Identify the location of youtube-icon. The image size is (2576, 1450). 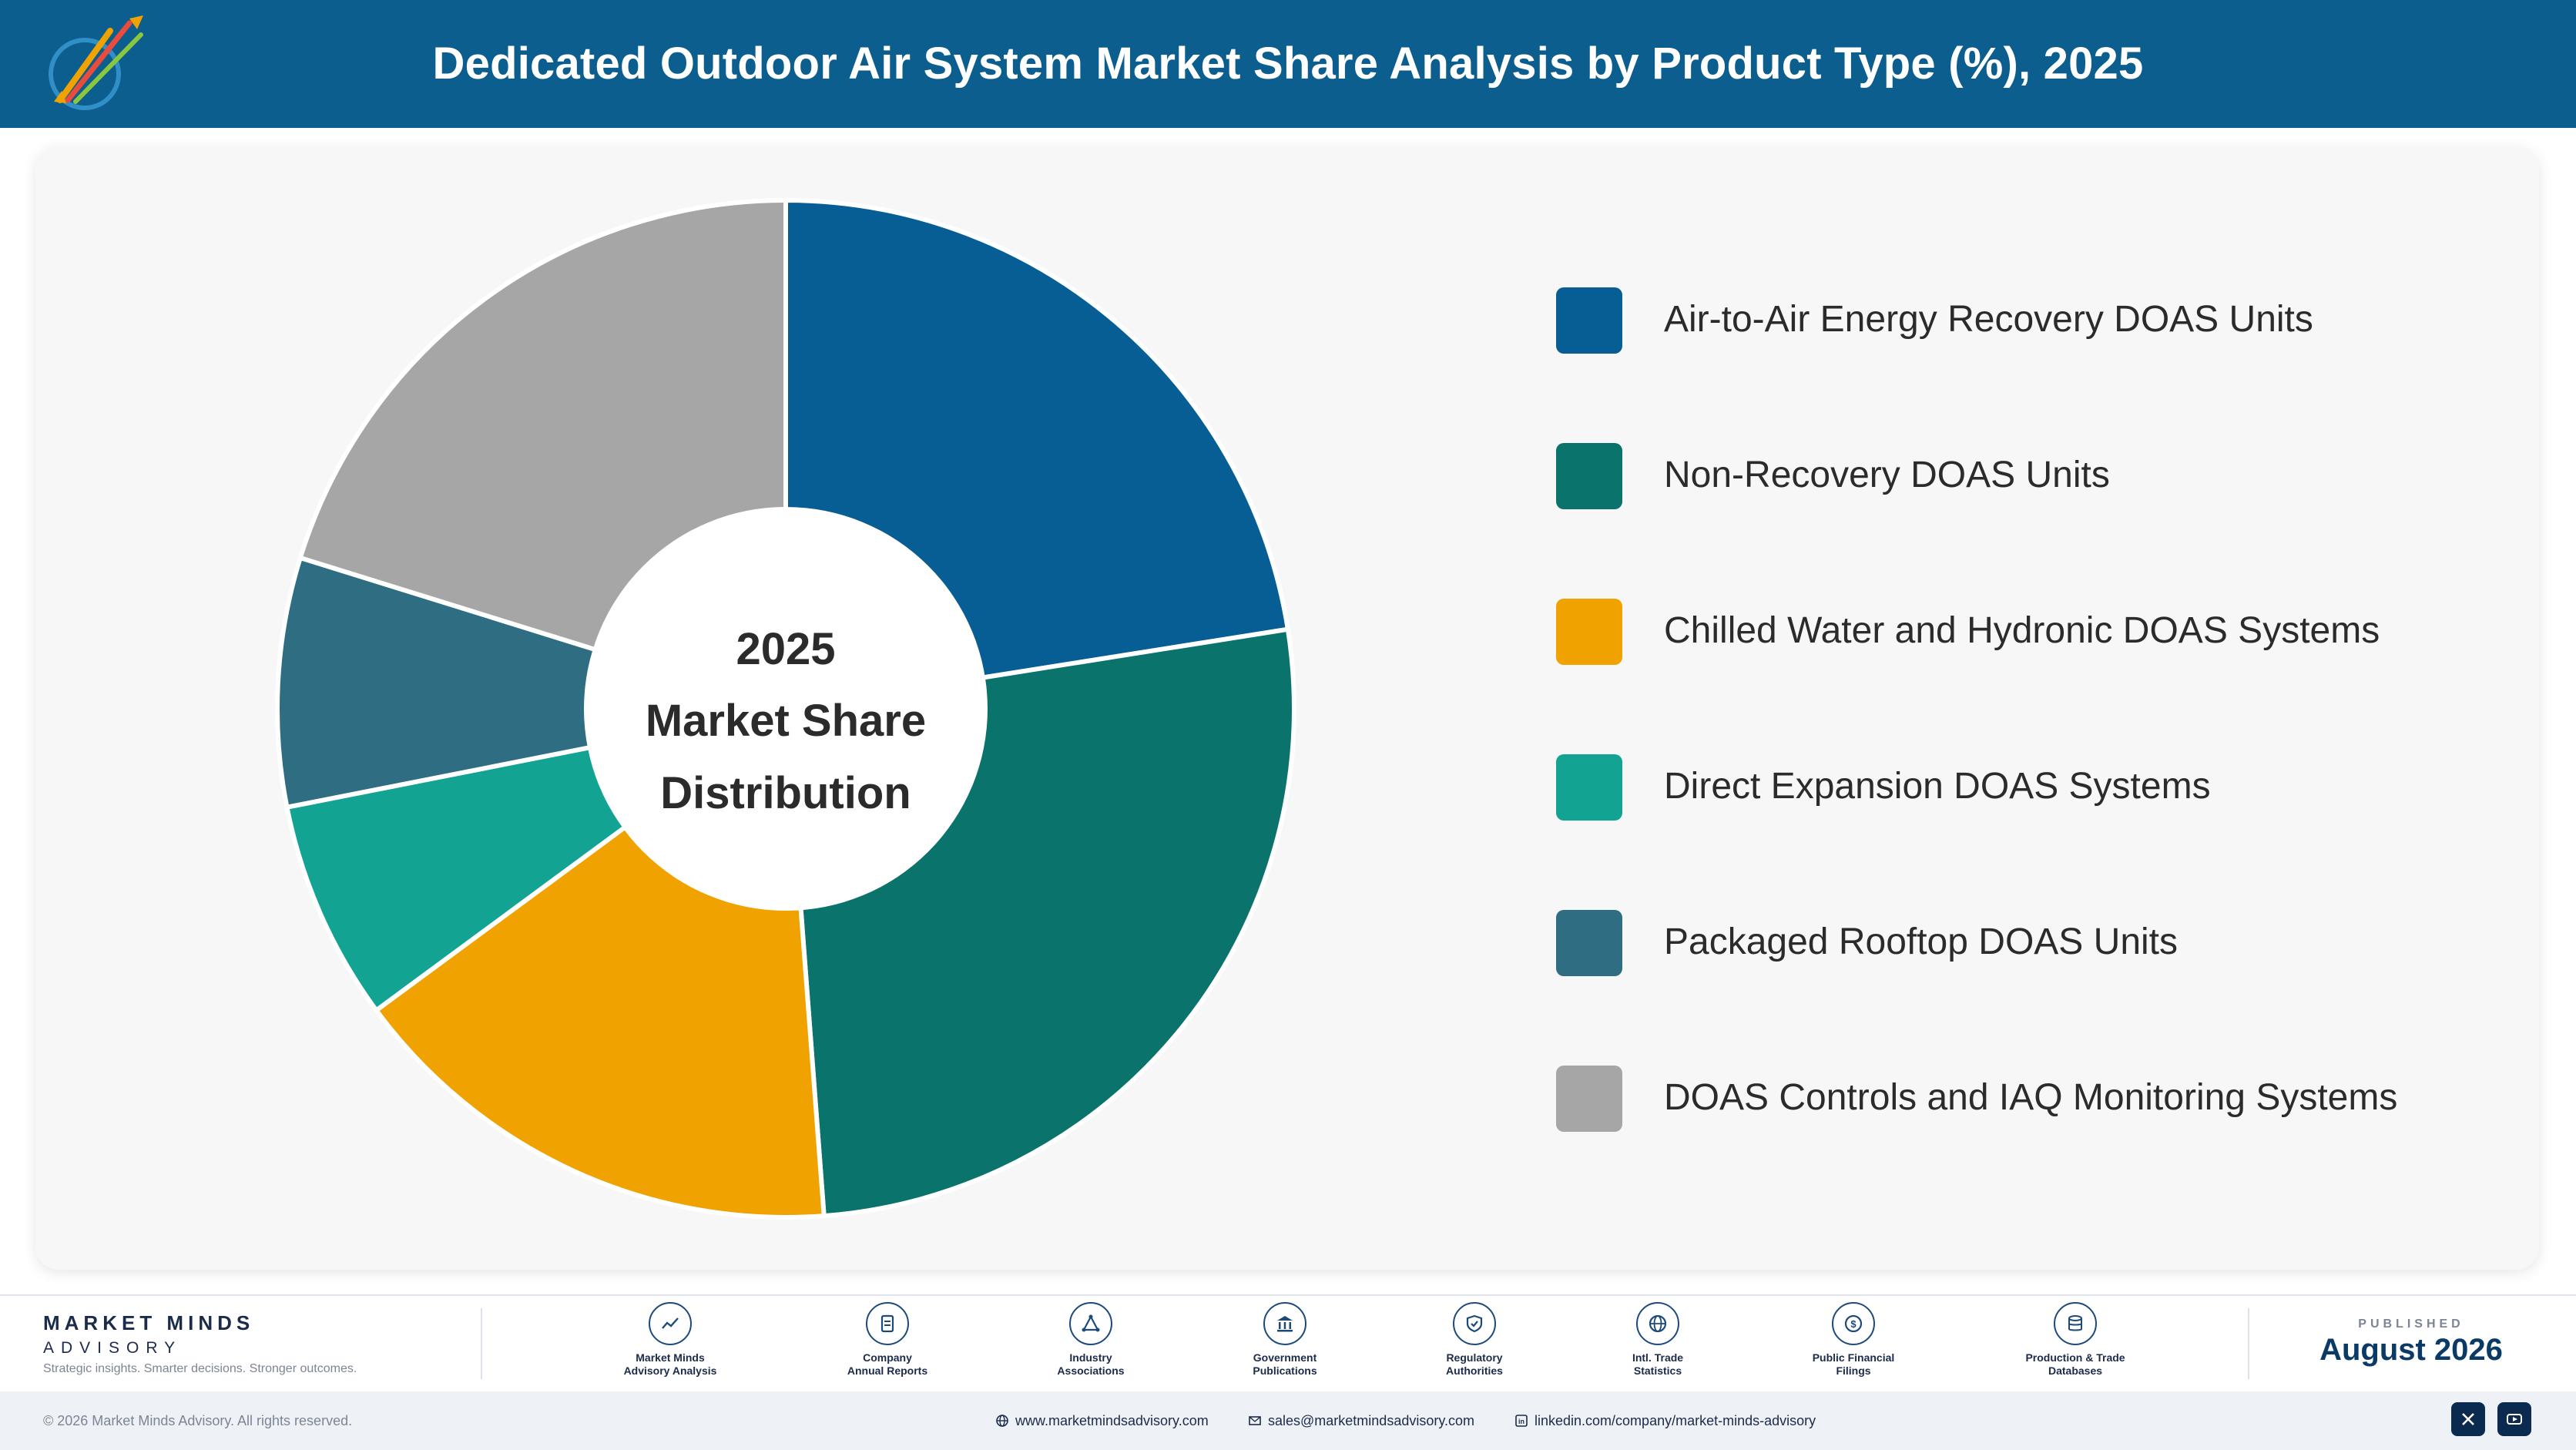
(2514, 1419).